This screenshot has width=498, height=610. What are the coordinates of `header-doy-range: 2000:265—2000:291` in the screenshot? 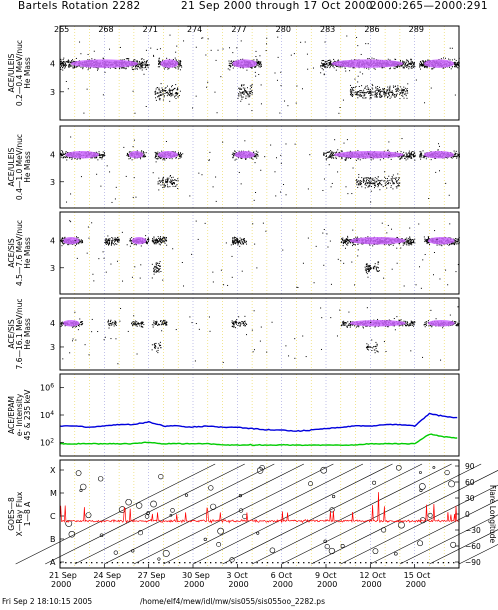 It's located at (429, 6).